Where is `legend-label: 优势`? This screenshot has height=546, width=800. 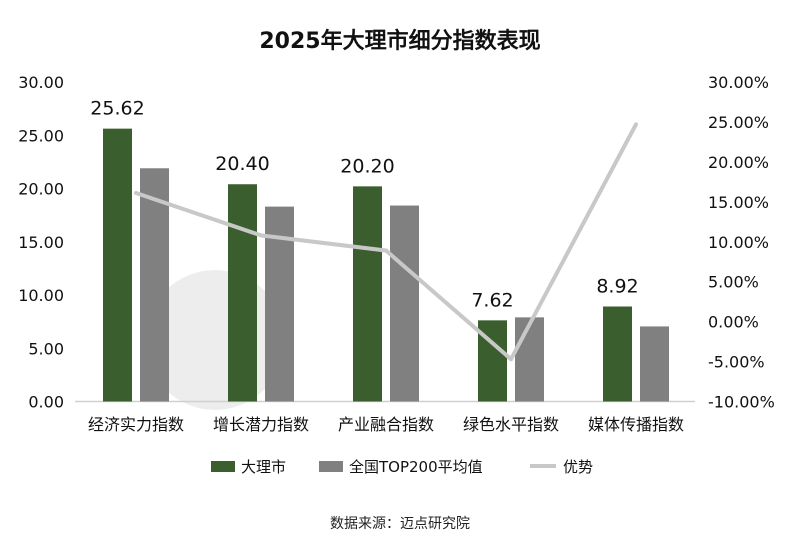
legend-label: 优势 is located at coordinates (578, 467).